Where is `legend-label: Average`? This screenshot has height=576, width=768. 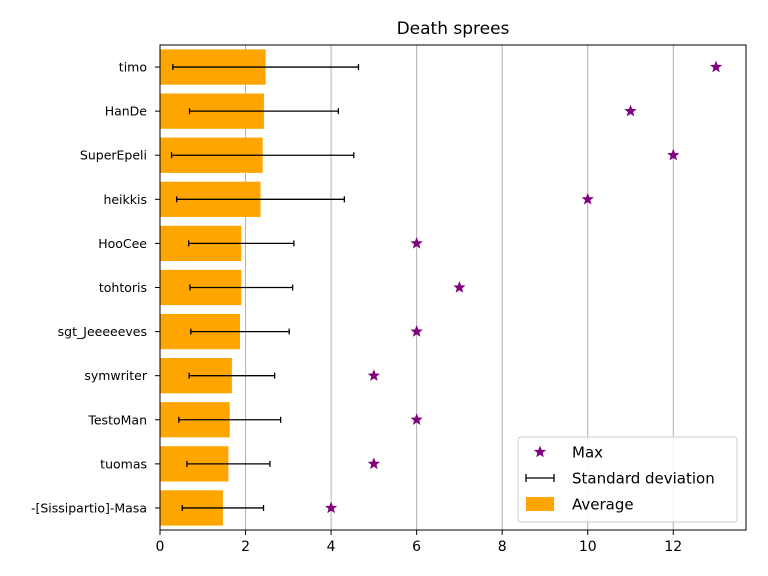 legend-label: Average is located at coordinates (603, 505).